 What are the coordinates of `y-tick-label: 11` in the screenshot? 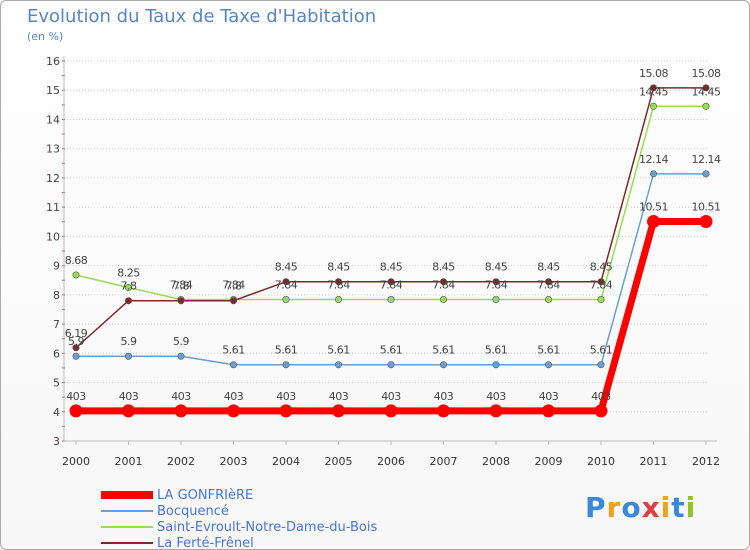 It's located at (53, 207).